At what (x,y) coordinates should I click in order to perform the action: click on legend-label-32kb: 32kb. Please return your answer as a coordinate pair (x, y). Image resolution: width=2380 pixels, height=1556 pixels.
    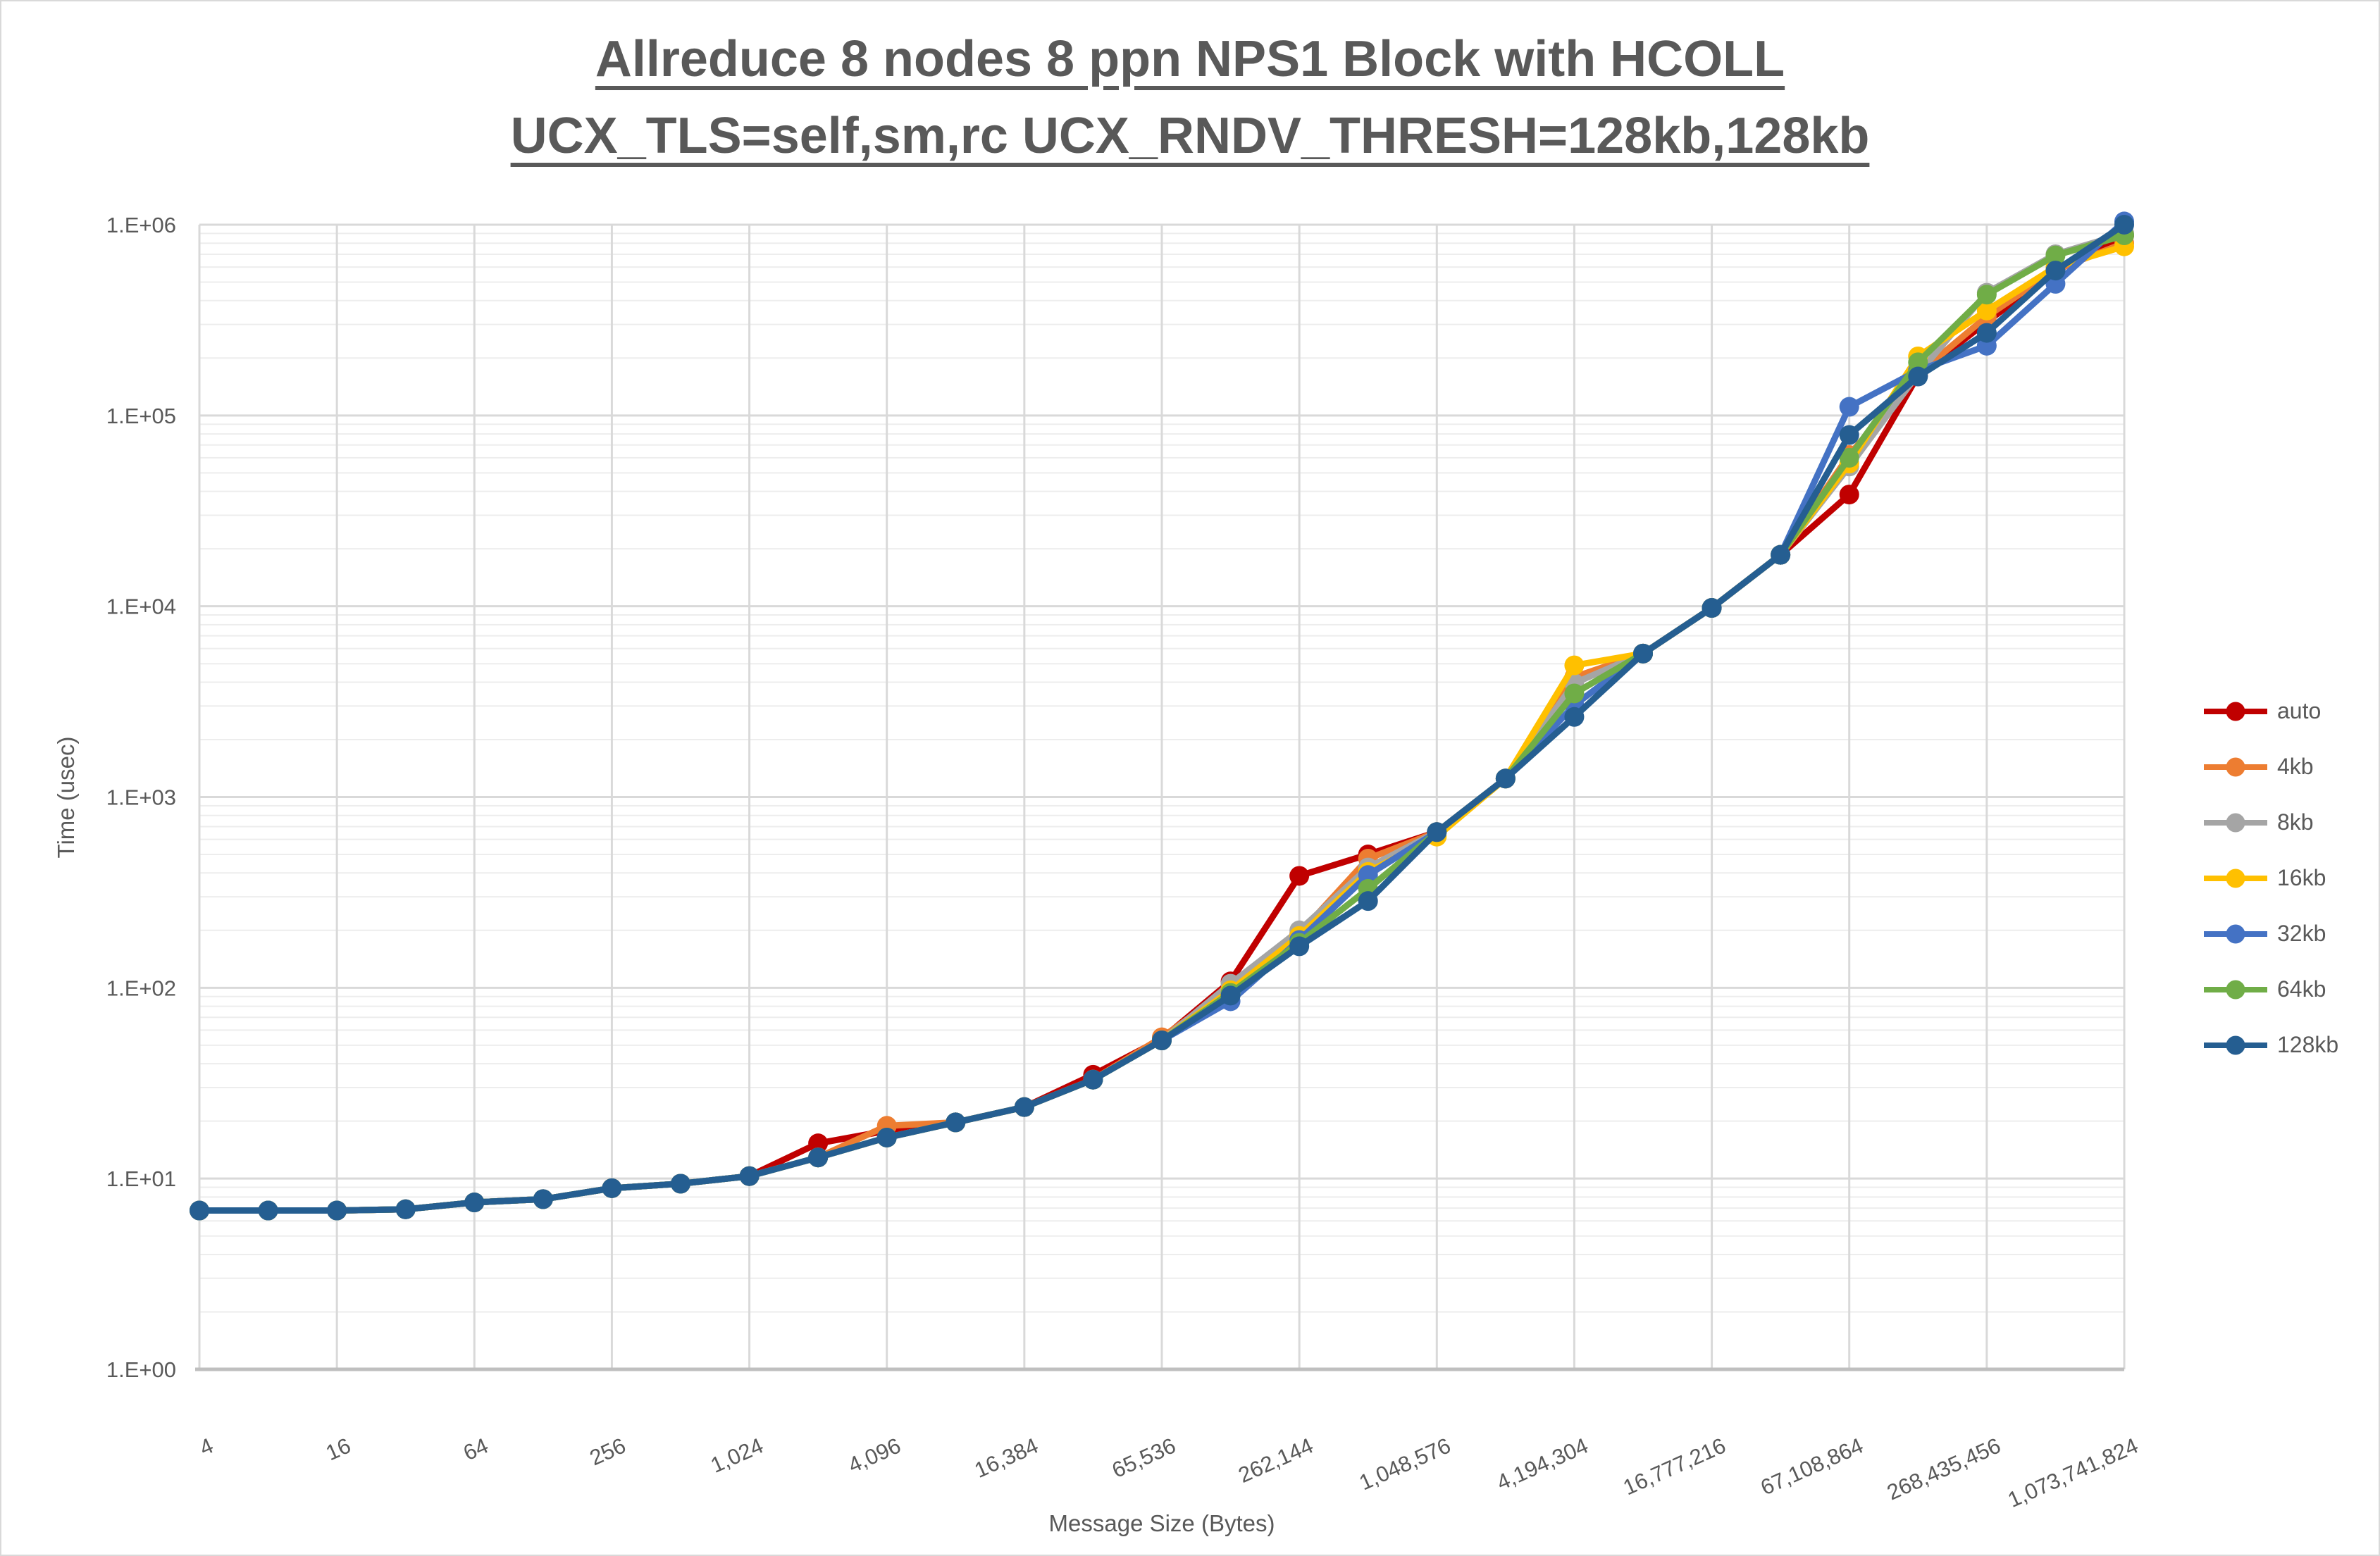
    Looking at the image, I should click on (2301, 933).